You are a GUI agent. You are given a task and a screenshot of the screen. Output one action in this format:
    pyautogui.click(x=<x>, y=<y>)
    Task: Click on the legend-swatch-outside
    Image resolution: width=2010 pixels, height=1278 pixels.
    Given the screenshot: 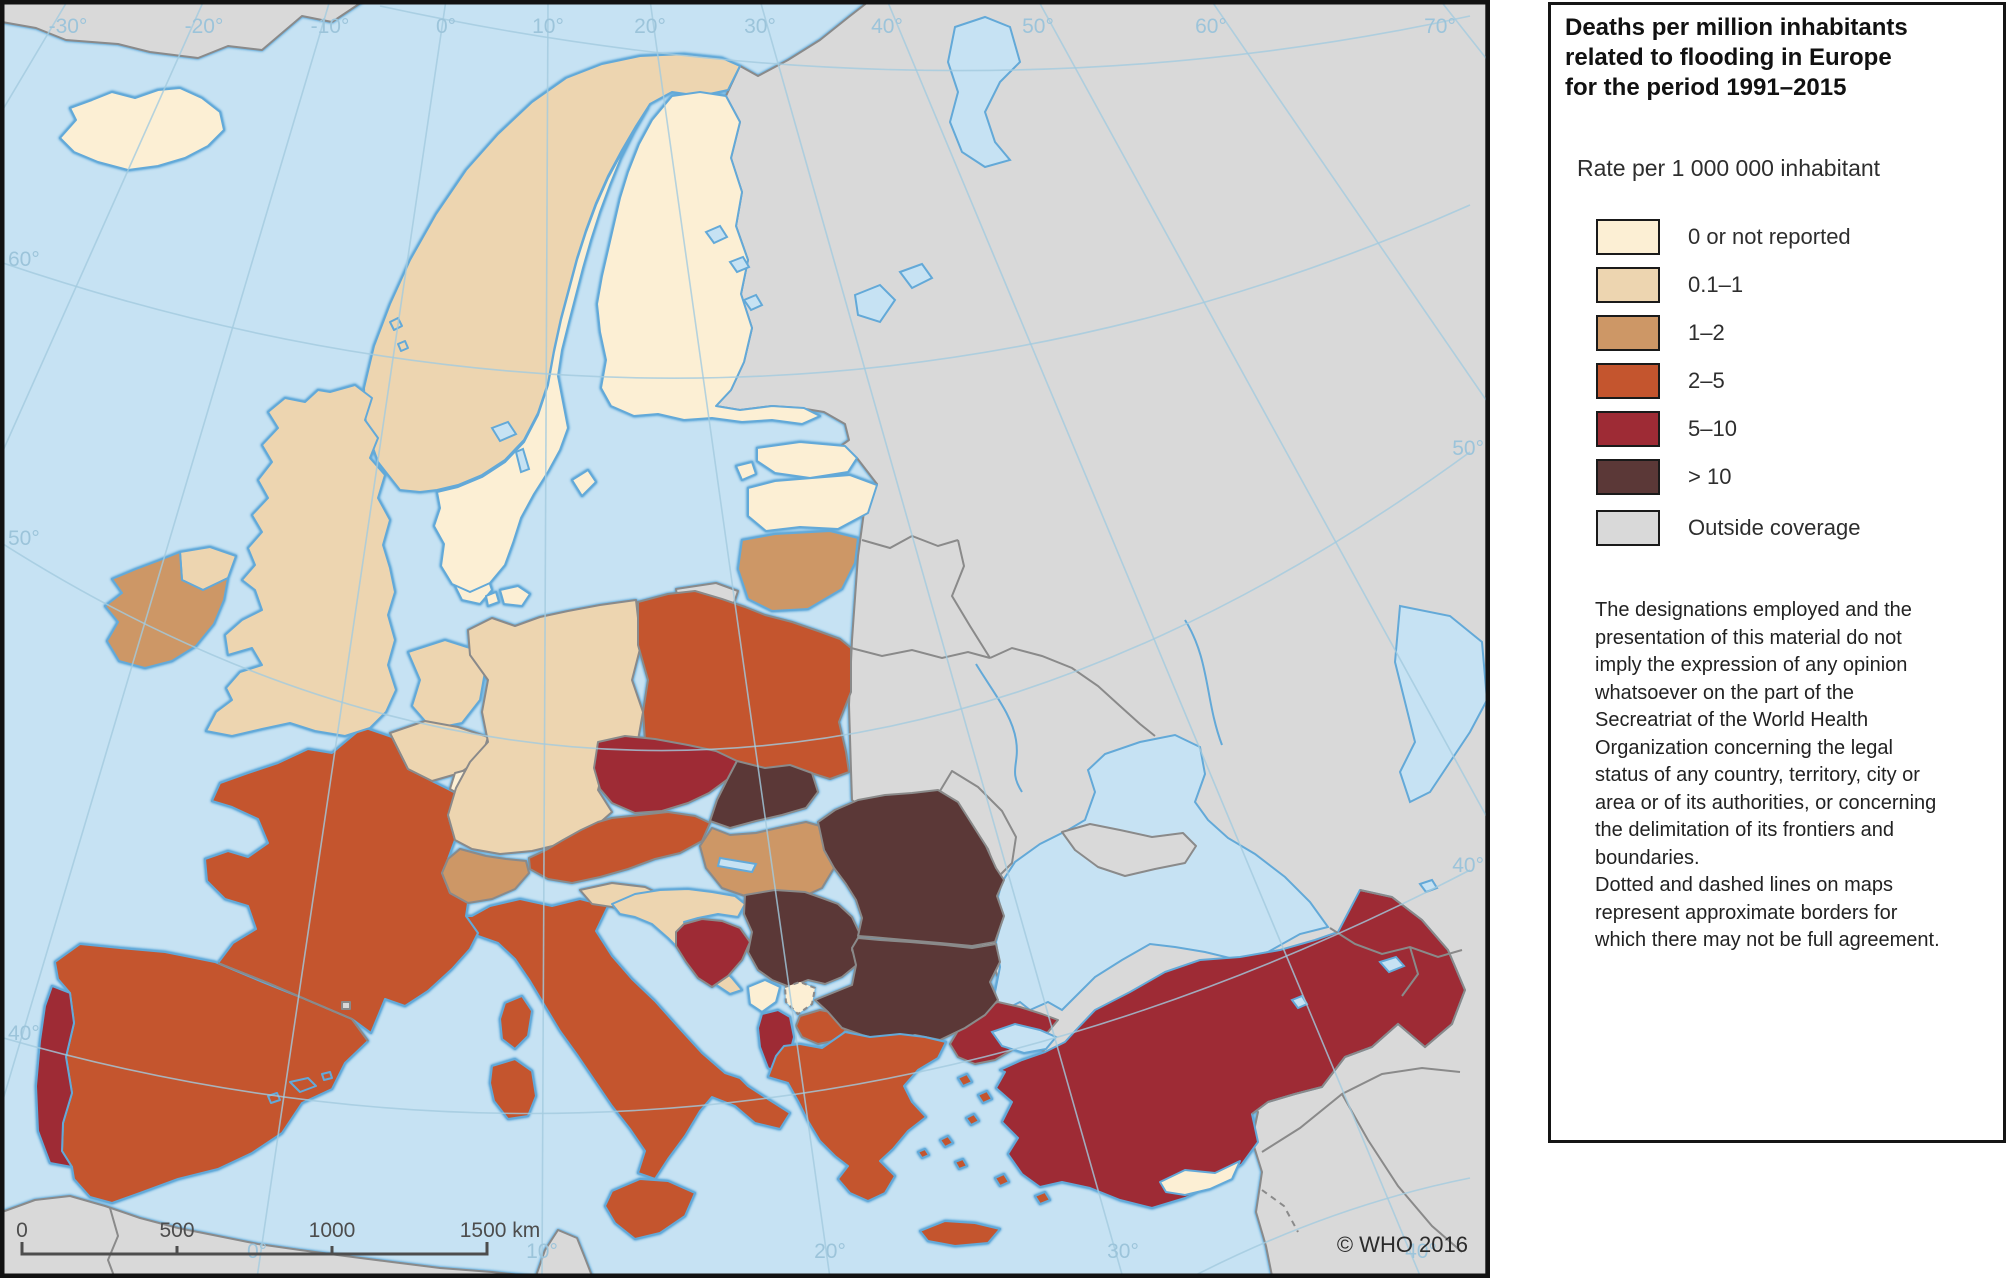 What is the action you would take?
    pyautogui.click(x=1628, y=528)
    